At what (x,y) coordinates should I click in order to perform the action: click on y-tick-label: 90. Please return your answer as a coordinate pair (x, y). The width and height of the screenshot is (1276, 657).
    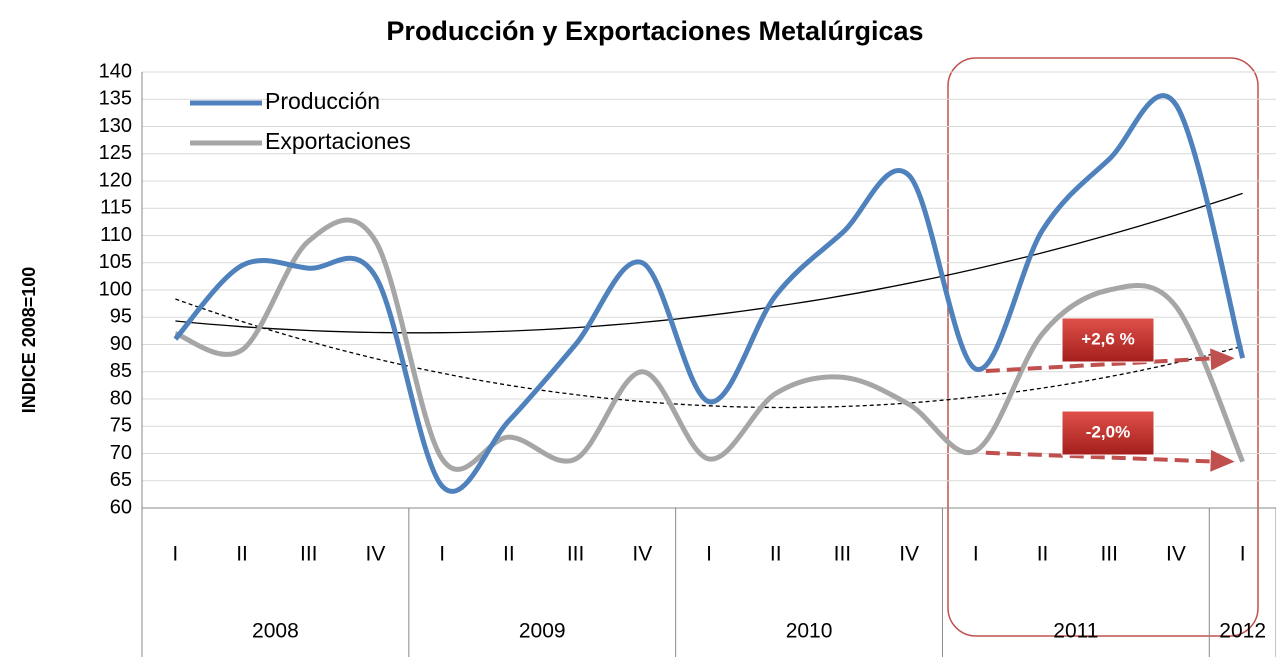
    Looking at the image, I should click on (121, 344).